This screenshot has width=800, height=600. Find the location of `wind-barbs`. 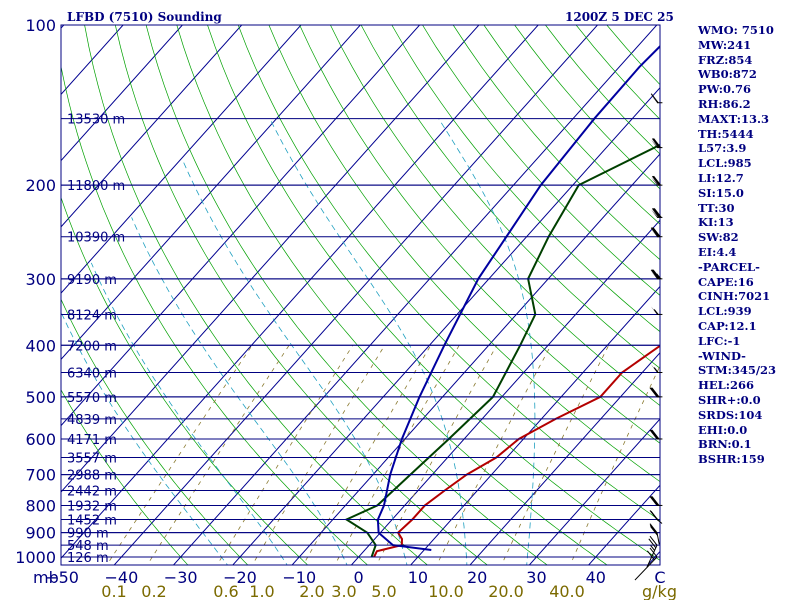

wind-barbs is located at coordinates (648, 337).